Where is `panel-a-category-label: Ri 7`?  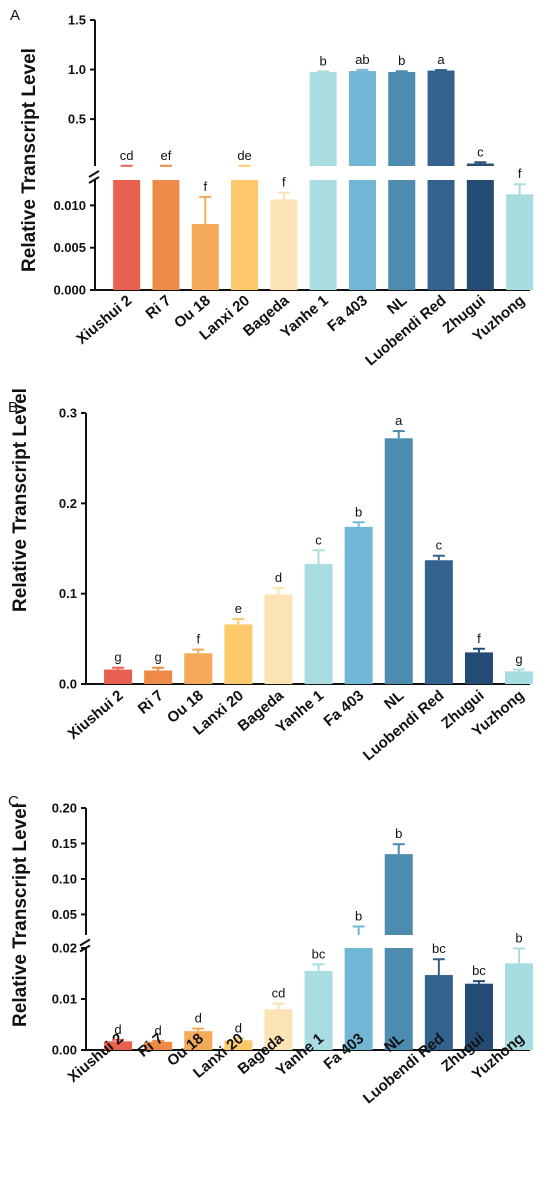 panel-a-category-label: Ri 7 is located at coordinates (159, 307).